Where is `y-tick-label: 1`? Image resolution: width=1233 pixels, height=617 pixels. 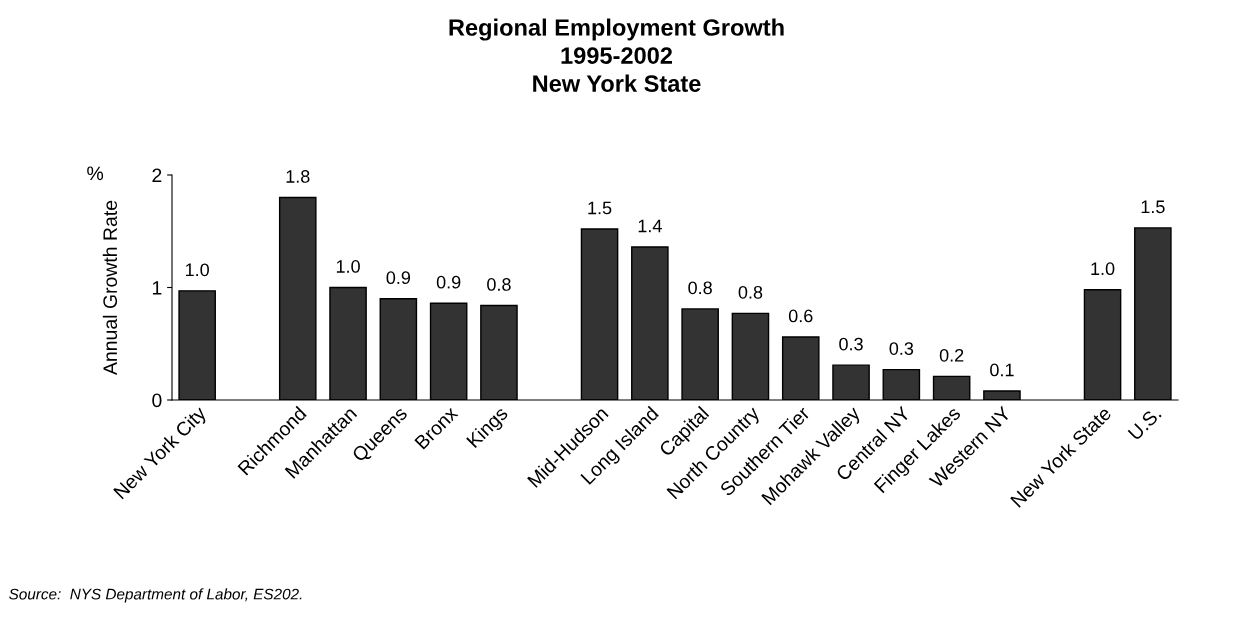 y-tick-label: 1 is located at coordinates (157, 288).